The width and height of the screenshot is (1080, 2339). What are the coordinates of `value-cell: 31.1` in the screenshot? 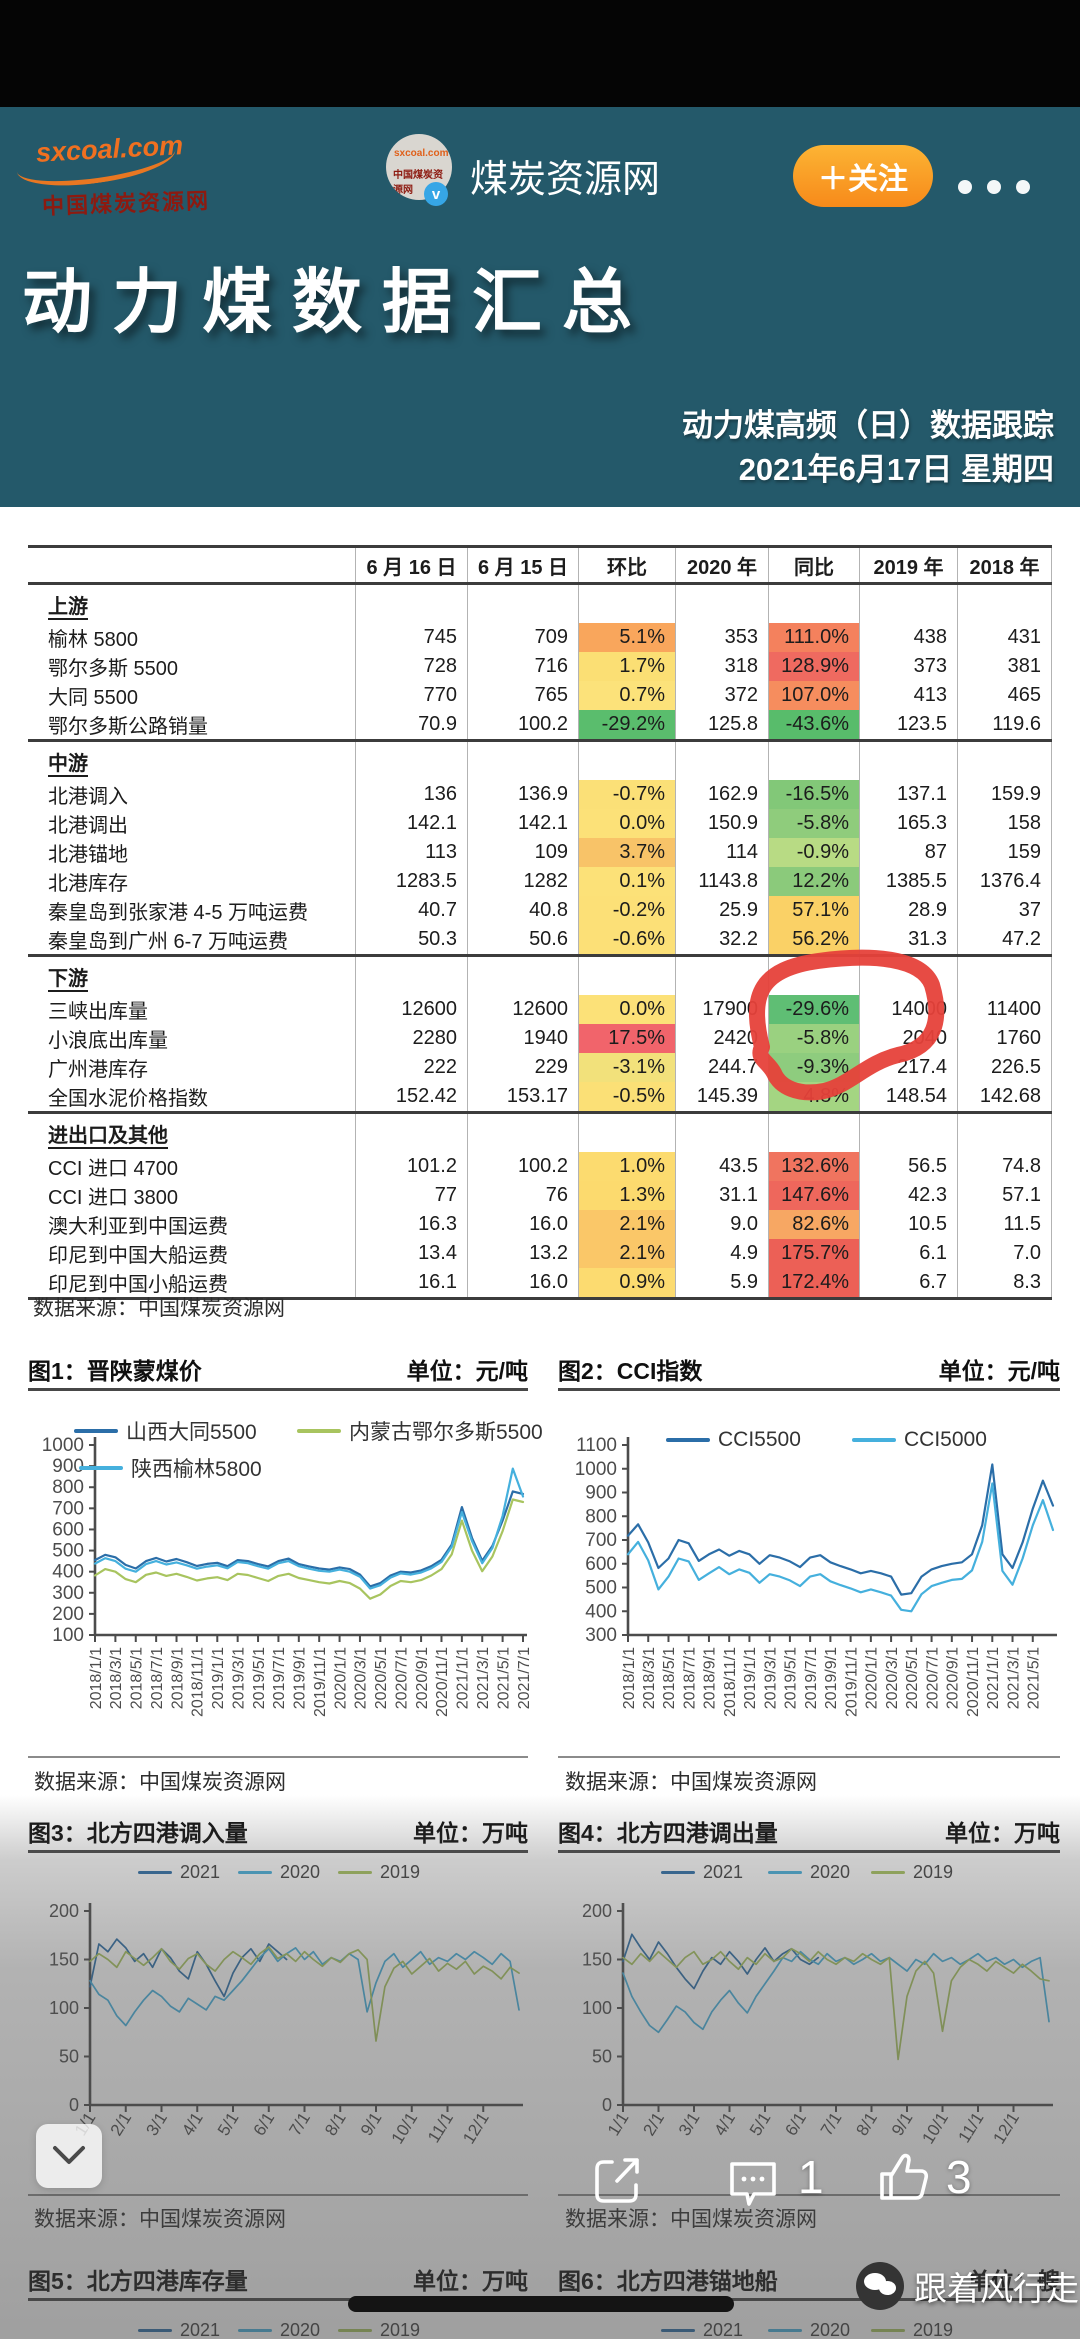 It's located at (721, 1195).